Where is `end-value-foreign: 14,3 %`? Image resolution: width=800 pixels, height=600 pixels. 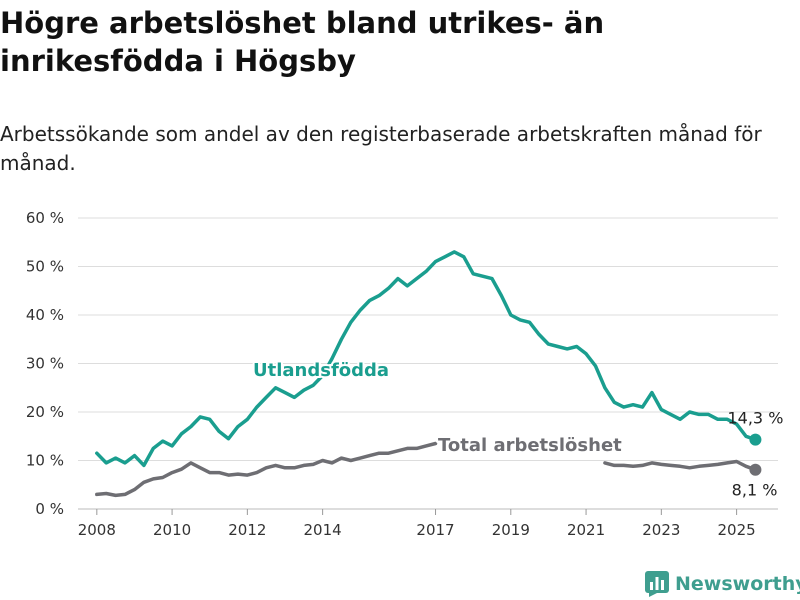
end-value-foreign: 14,3 % is located at coordinates (755, 418).